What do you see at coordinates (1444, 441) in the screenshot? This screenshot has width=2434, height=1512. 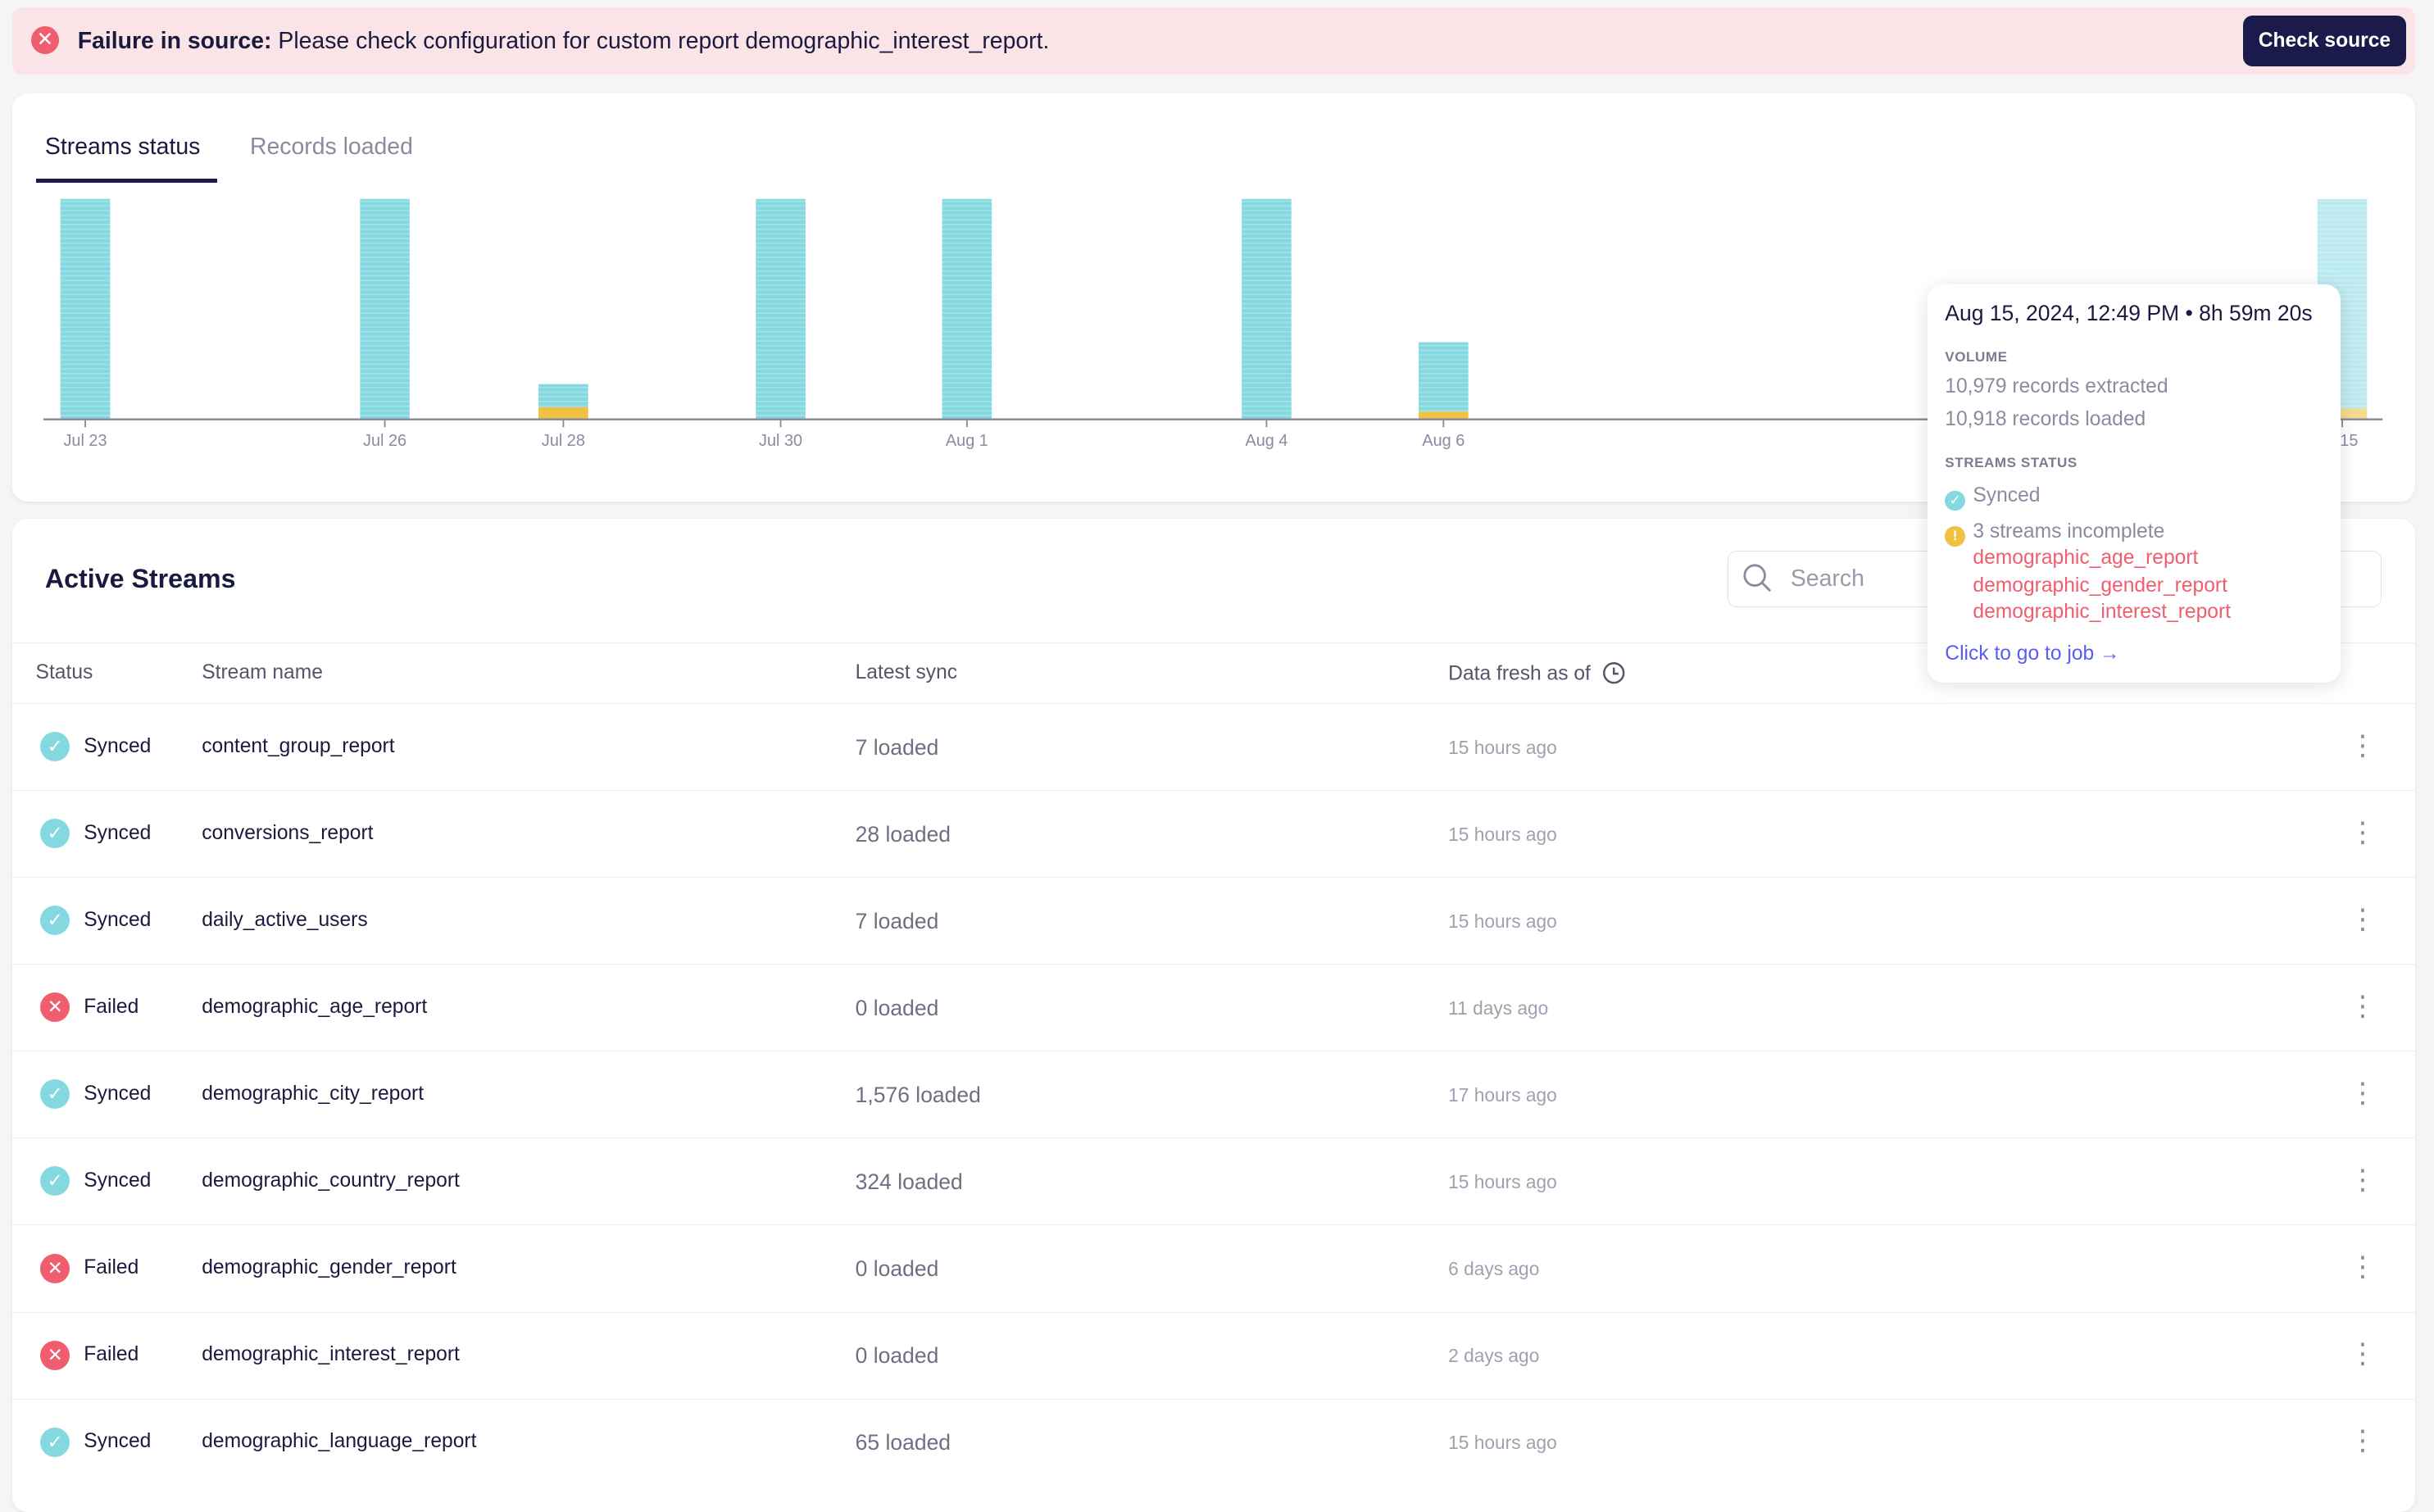 I see `x-tick-label: Aug 6` at bounding box center [1444, 441].